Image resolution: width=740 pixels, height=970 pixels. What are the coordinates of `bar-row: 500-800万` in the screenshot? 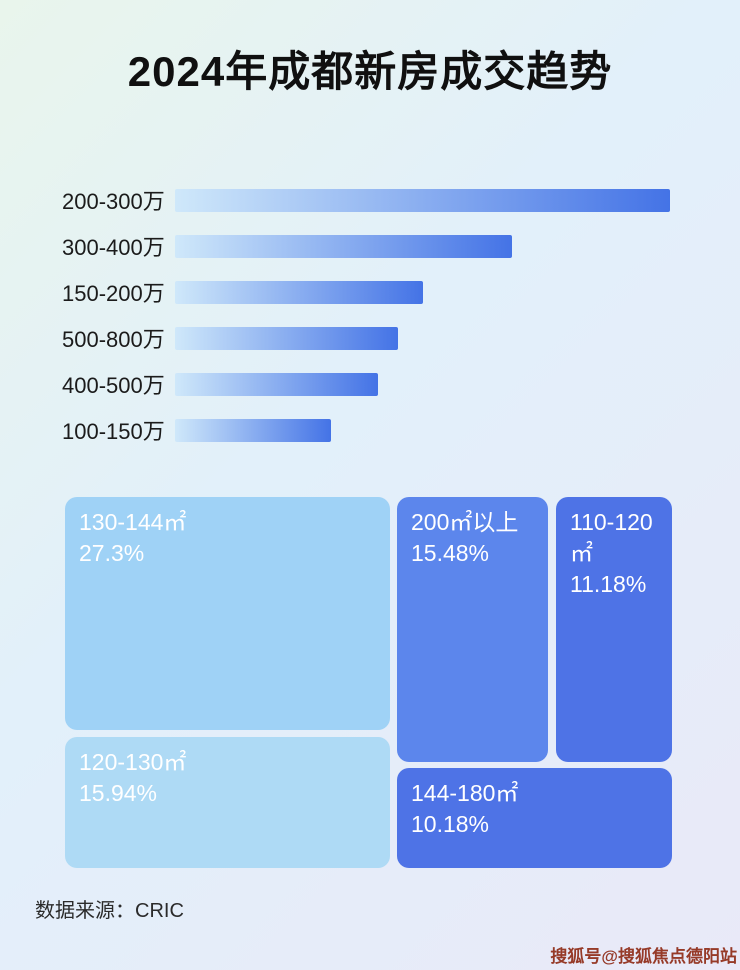 It's located at (366, 338).